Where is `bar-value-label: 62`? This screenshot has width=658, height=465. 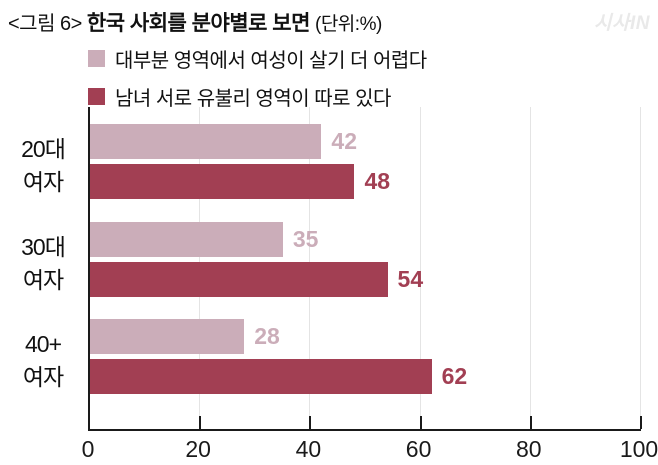
bar-value-label: 62 is located at coordinates (454, 376).